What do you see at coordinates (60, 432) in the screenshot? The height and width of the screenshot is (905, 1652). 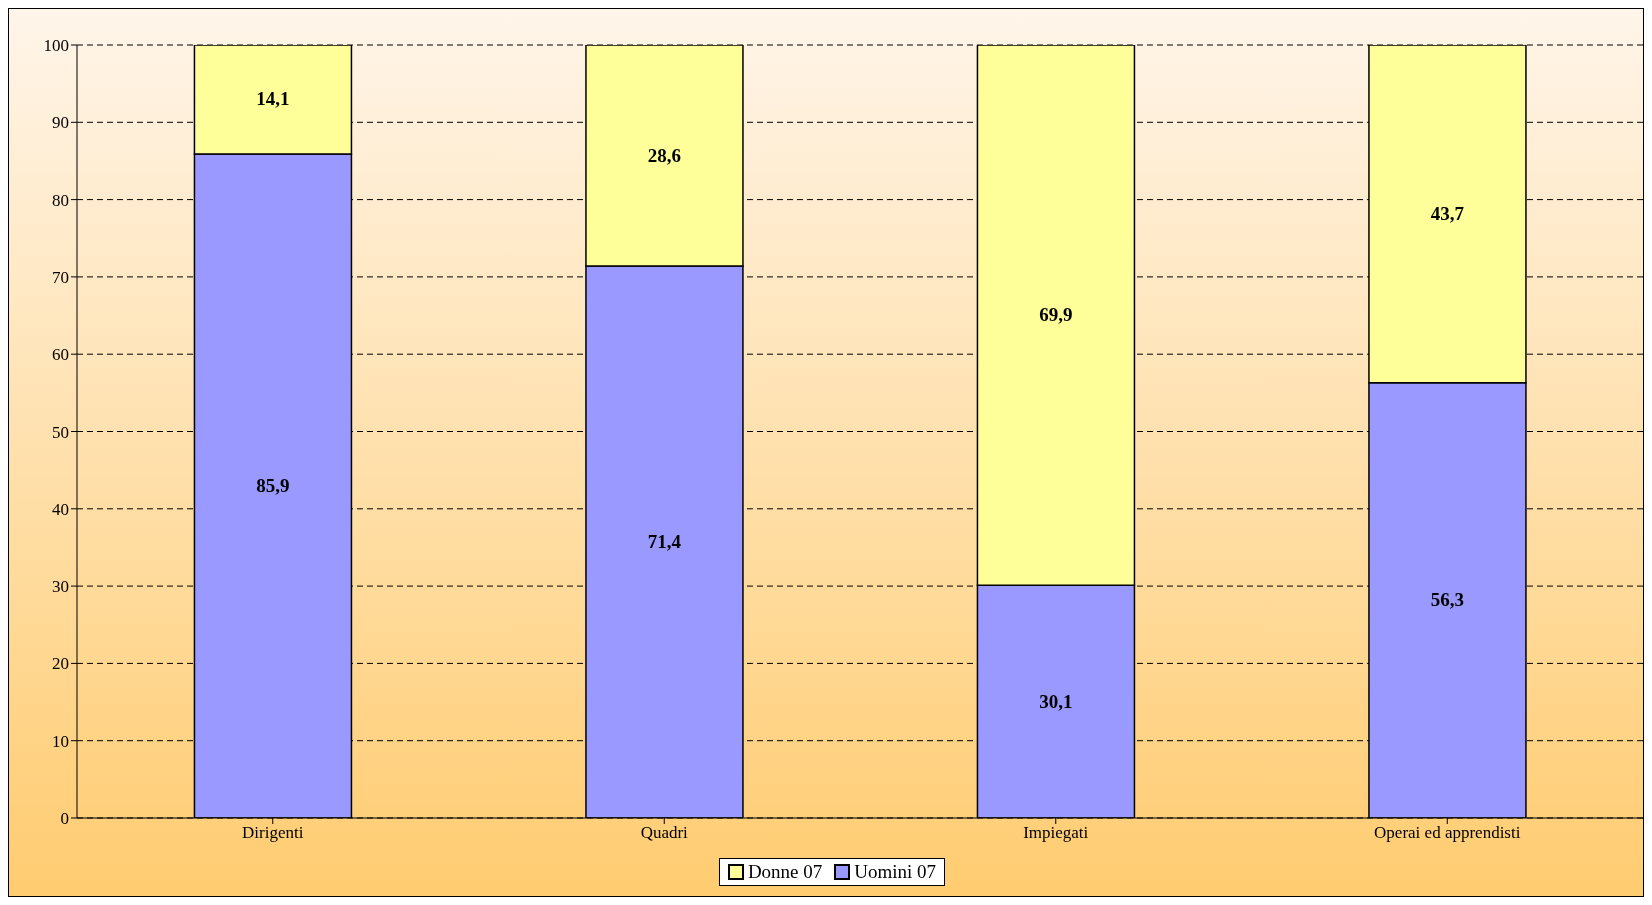 I see `y-tick-label: 50` at bounding box center [60, 432].